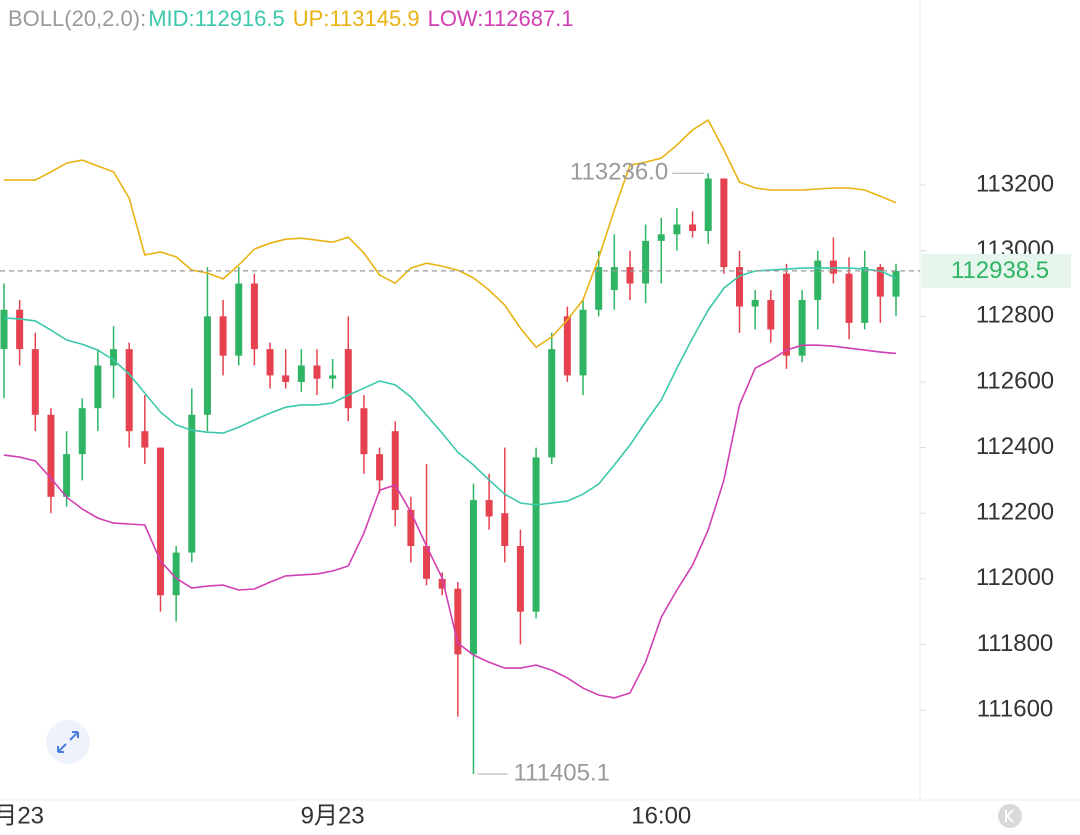 This screenshot has width=1080, height=835. I want to click on legend-entry: UP:113145.9, so click(356, 18).